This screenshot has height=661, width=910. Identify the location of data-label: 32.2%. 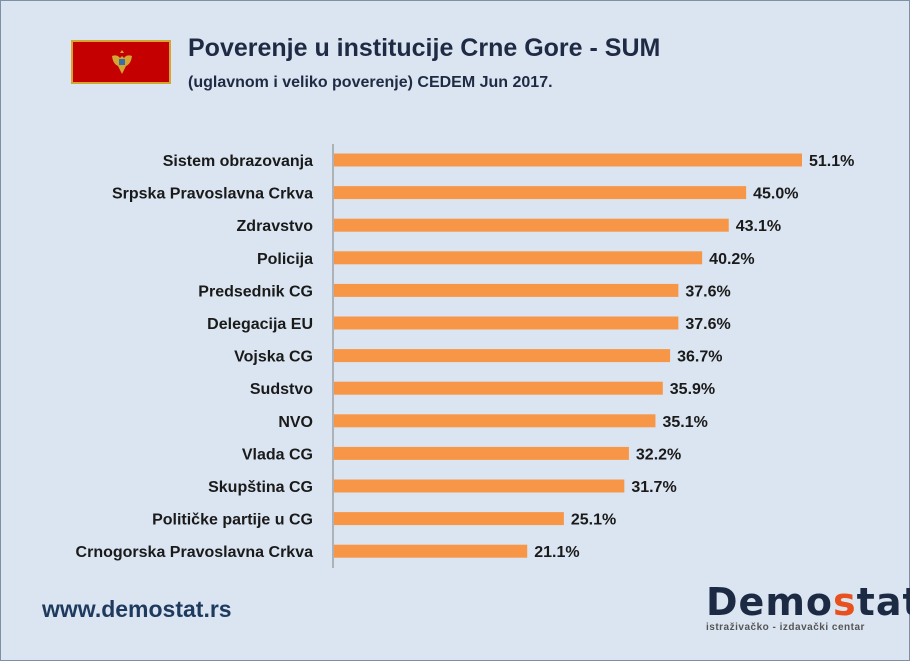
(658, 454).